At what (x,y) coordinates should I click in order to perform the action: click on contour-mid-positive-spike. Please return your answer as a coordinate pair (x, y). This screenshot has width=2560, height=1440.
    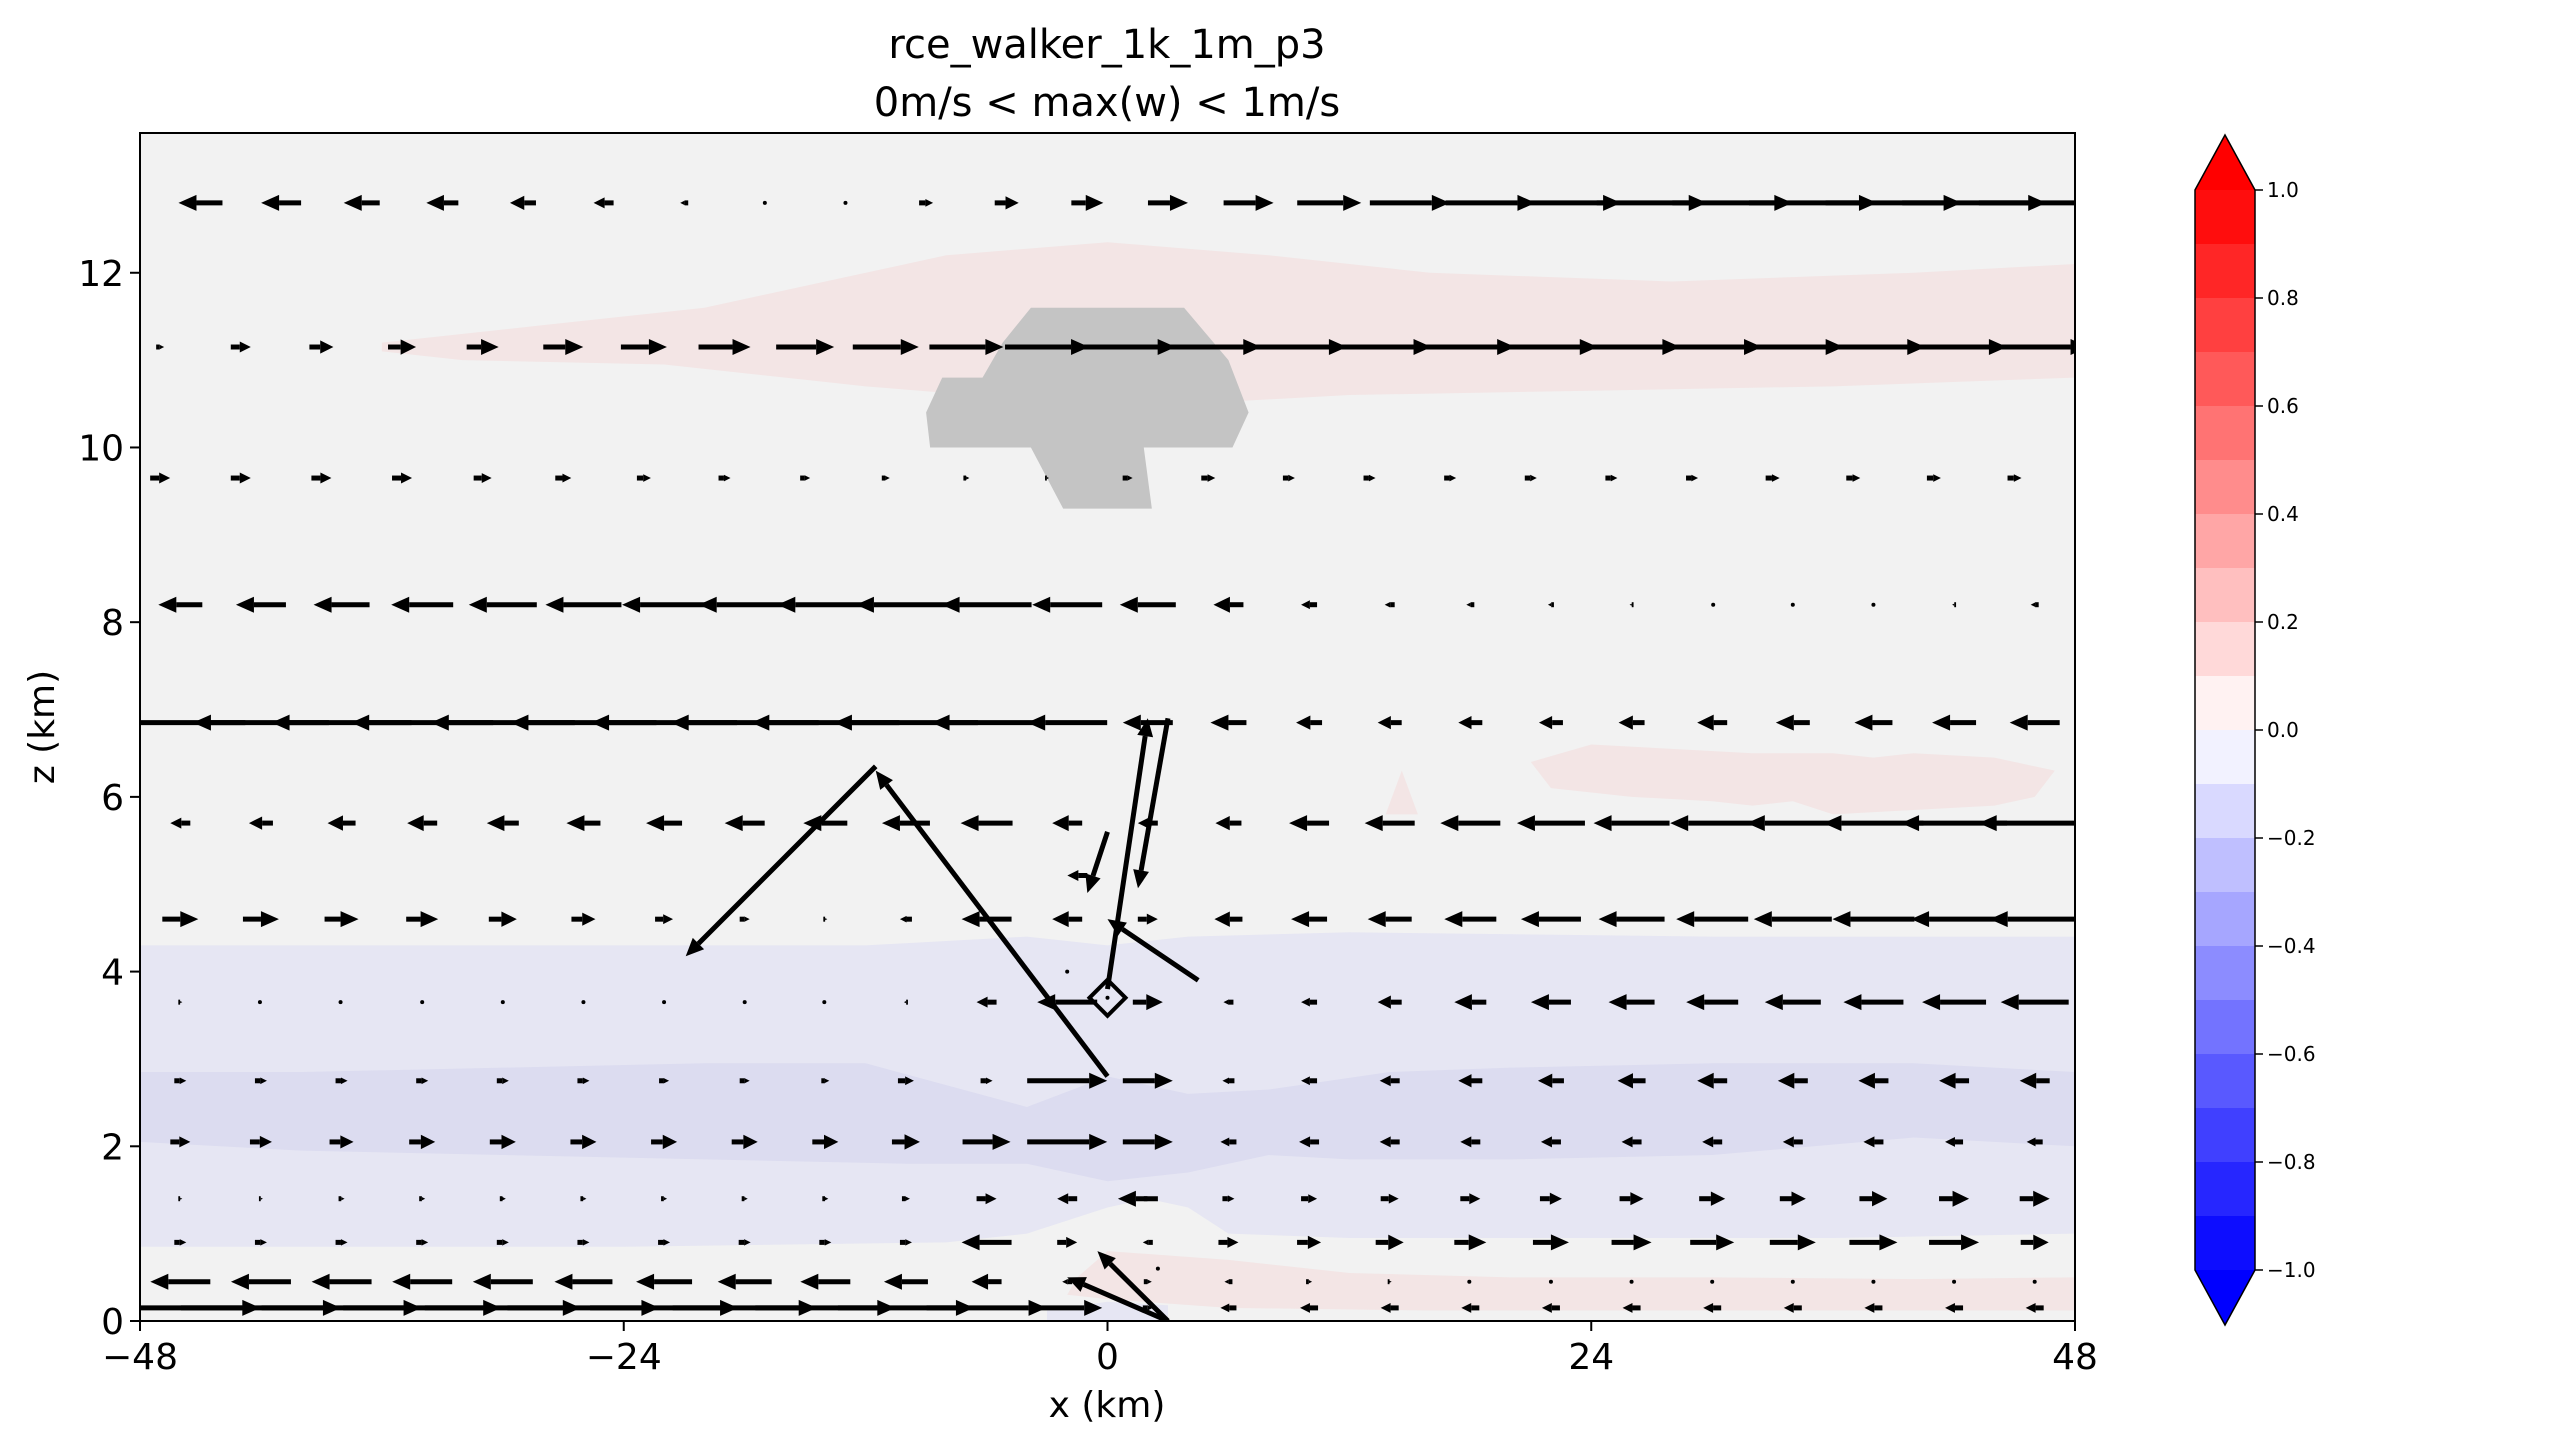
    Looking at the image, I should click on (1401, 792).